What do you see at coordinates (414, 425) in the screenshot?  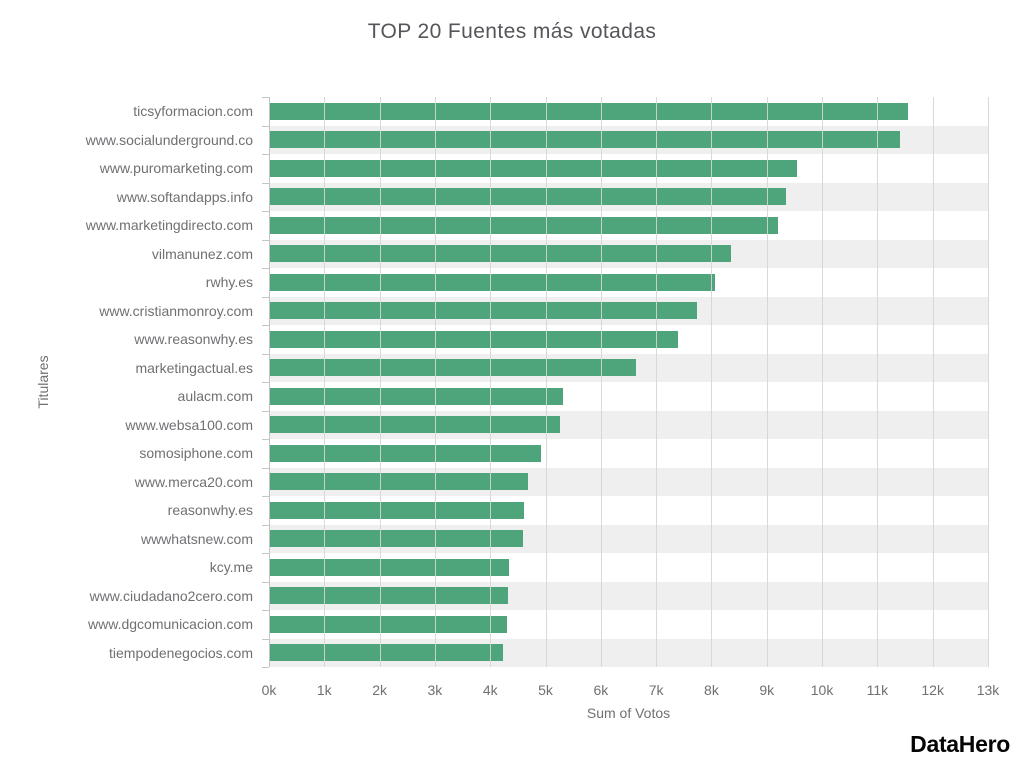 I see `bar-www.websa100.com` at bounding box center [414, 425].